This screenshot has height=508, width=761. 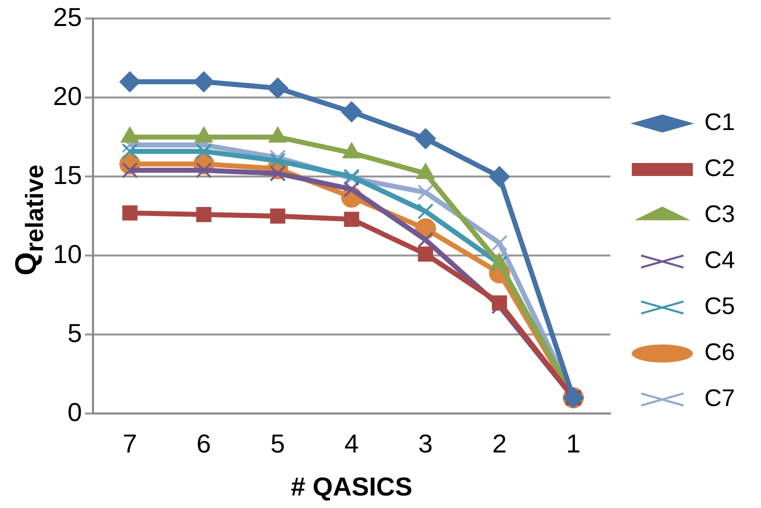 I want to click on y-tick-label: 15, so click(x=67, y=175).